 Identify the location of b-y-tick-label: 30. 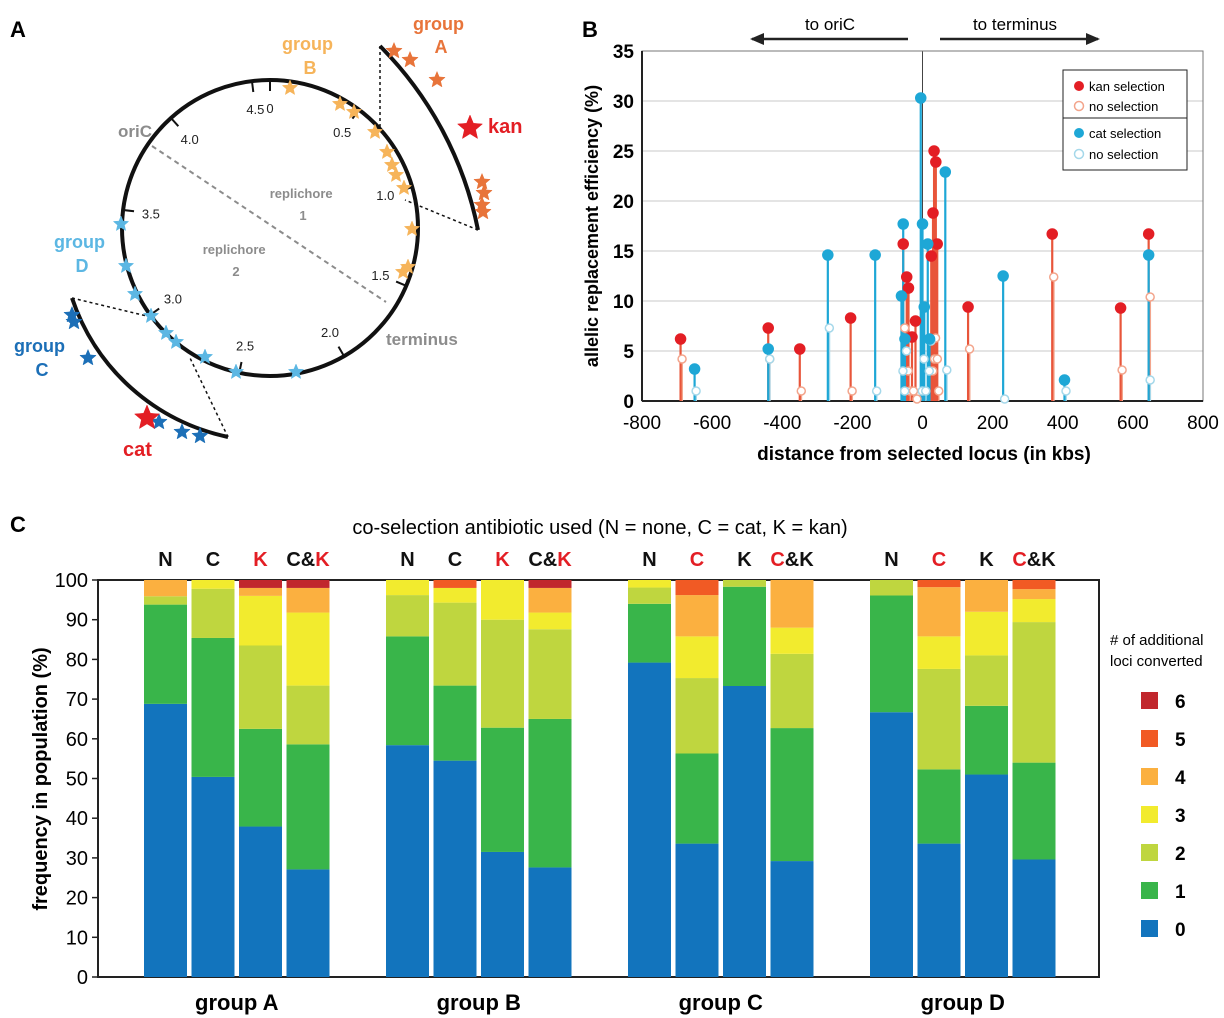
(623, 102).